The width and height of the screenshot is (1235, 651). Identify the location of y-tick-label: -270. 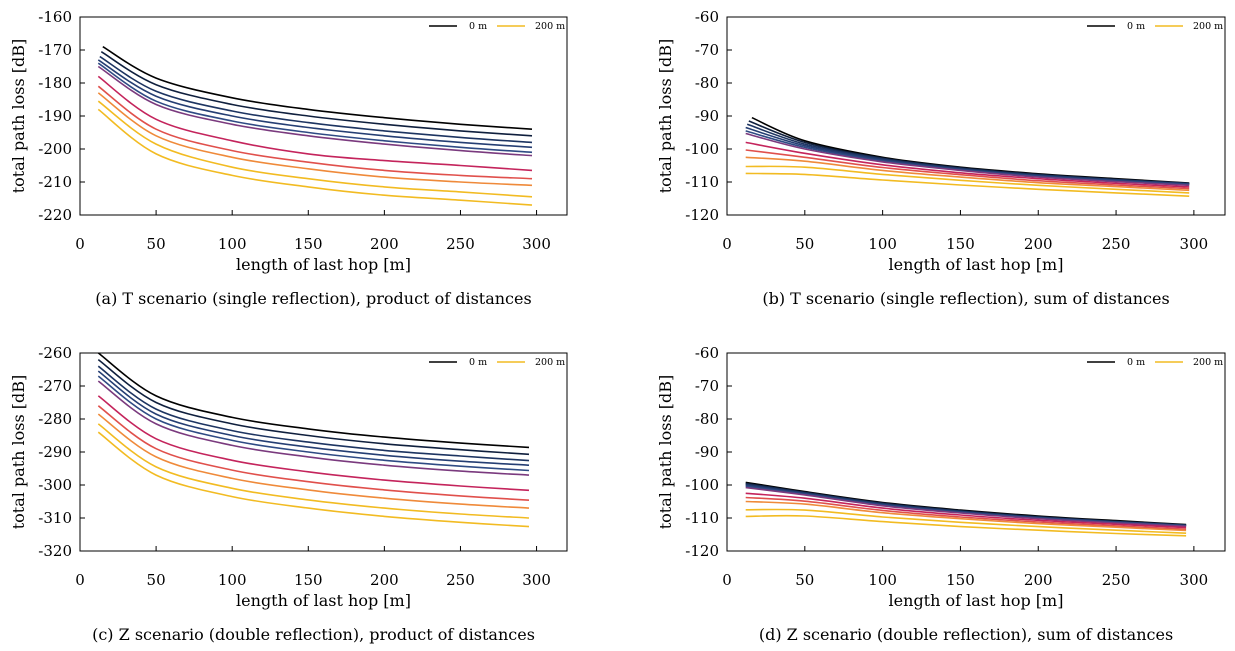
(55, 386).